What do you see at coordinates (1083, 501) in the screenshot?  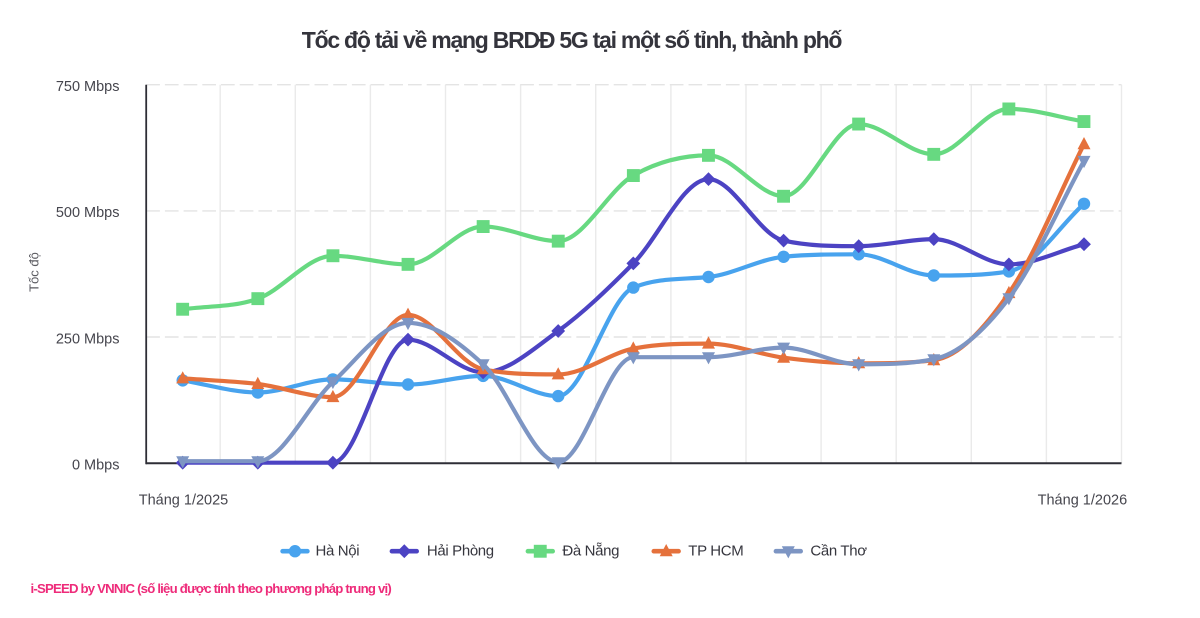 I see `svg-text: Tháng 1/2026` at bounding box center [1083, 501].